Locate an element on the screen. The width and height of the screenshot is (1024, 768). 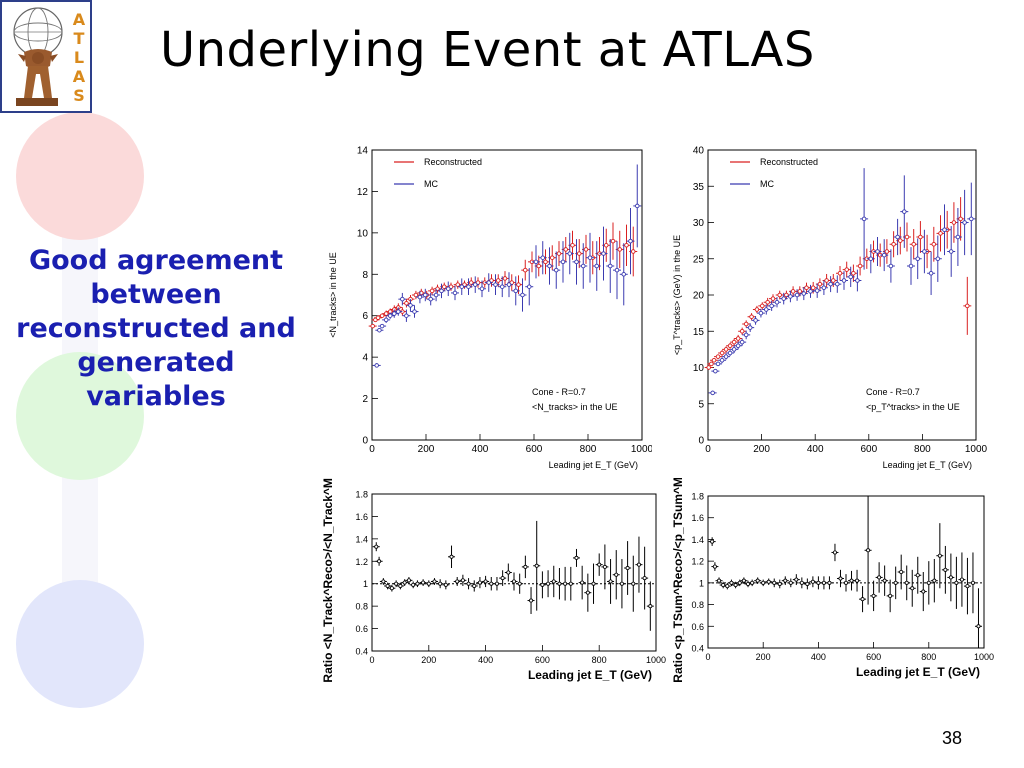
y-tick-label: 10 is located at coordinates (699, 368).